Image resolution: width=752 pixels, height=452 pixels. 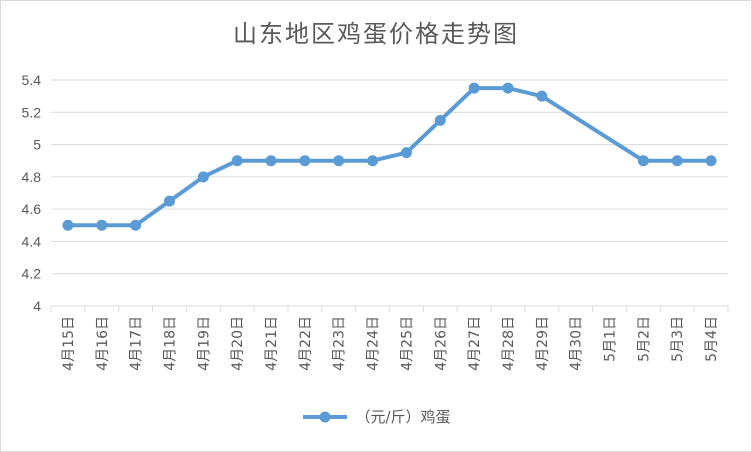 What do you see at coordinates (340, 343) in the screenshot?
I see `x-tick-label: 4月23日` at bounding box center [340, 343].